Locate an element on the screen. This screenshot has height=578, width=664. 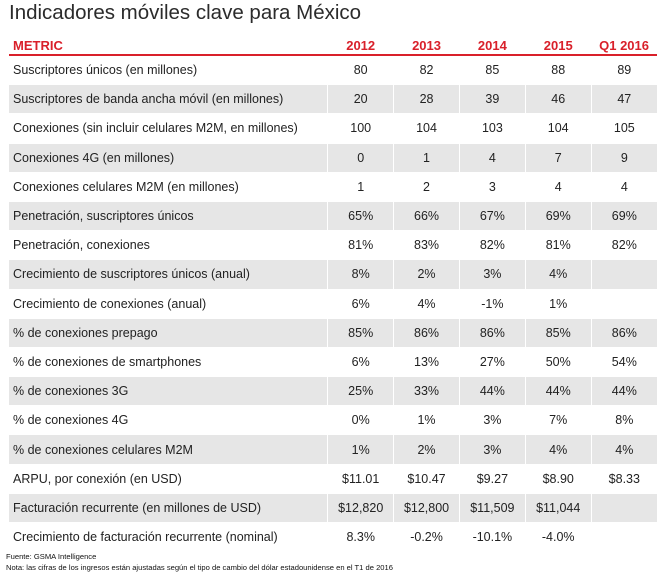
row-label: % de conexiones celulares M2M is located at coordinates (168, 449).